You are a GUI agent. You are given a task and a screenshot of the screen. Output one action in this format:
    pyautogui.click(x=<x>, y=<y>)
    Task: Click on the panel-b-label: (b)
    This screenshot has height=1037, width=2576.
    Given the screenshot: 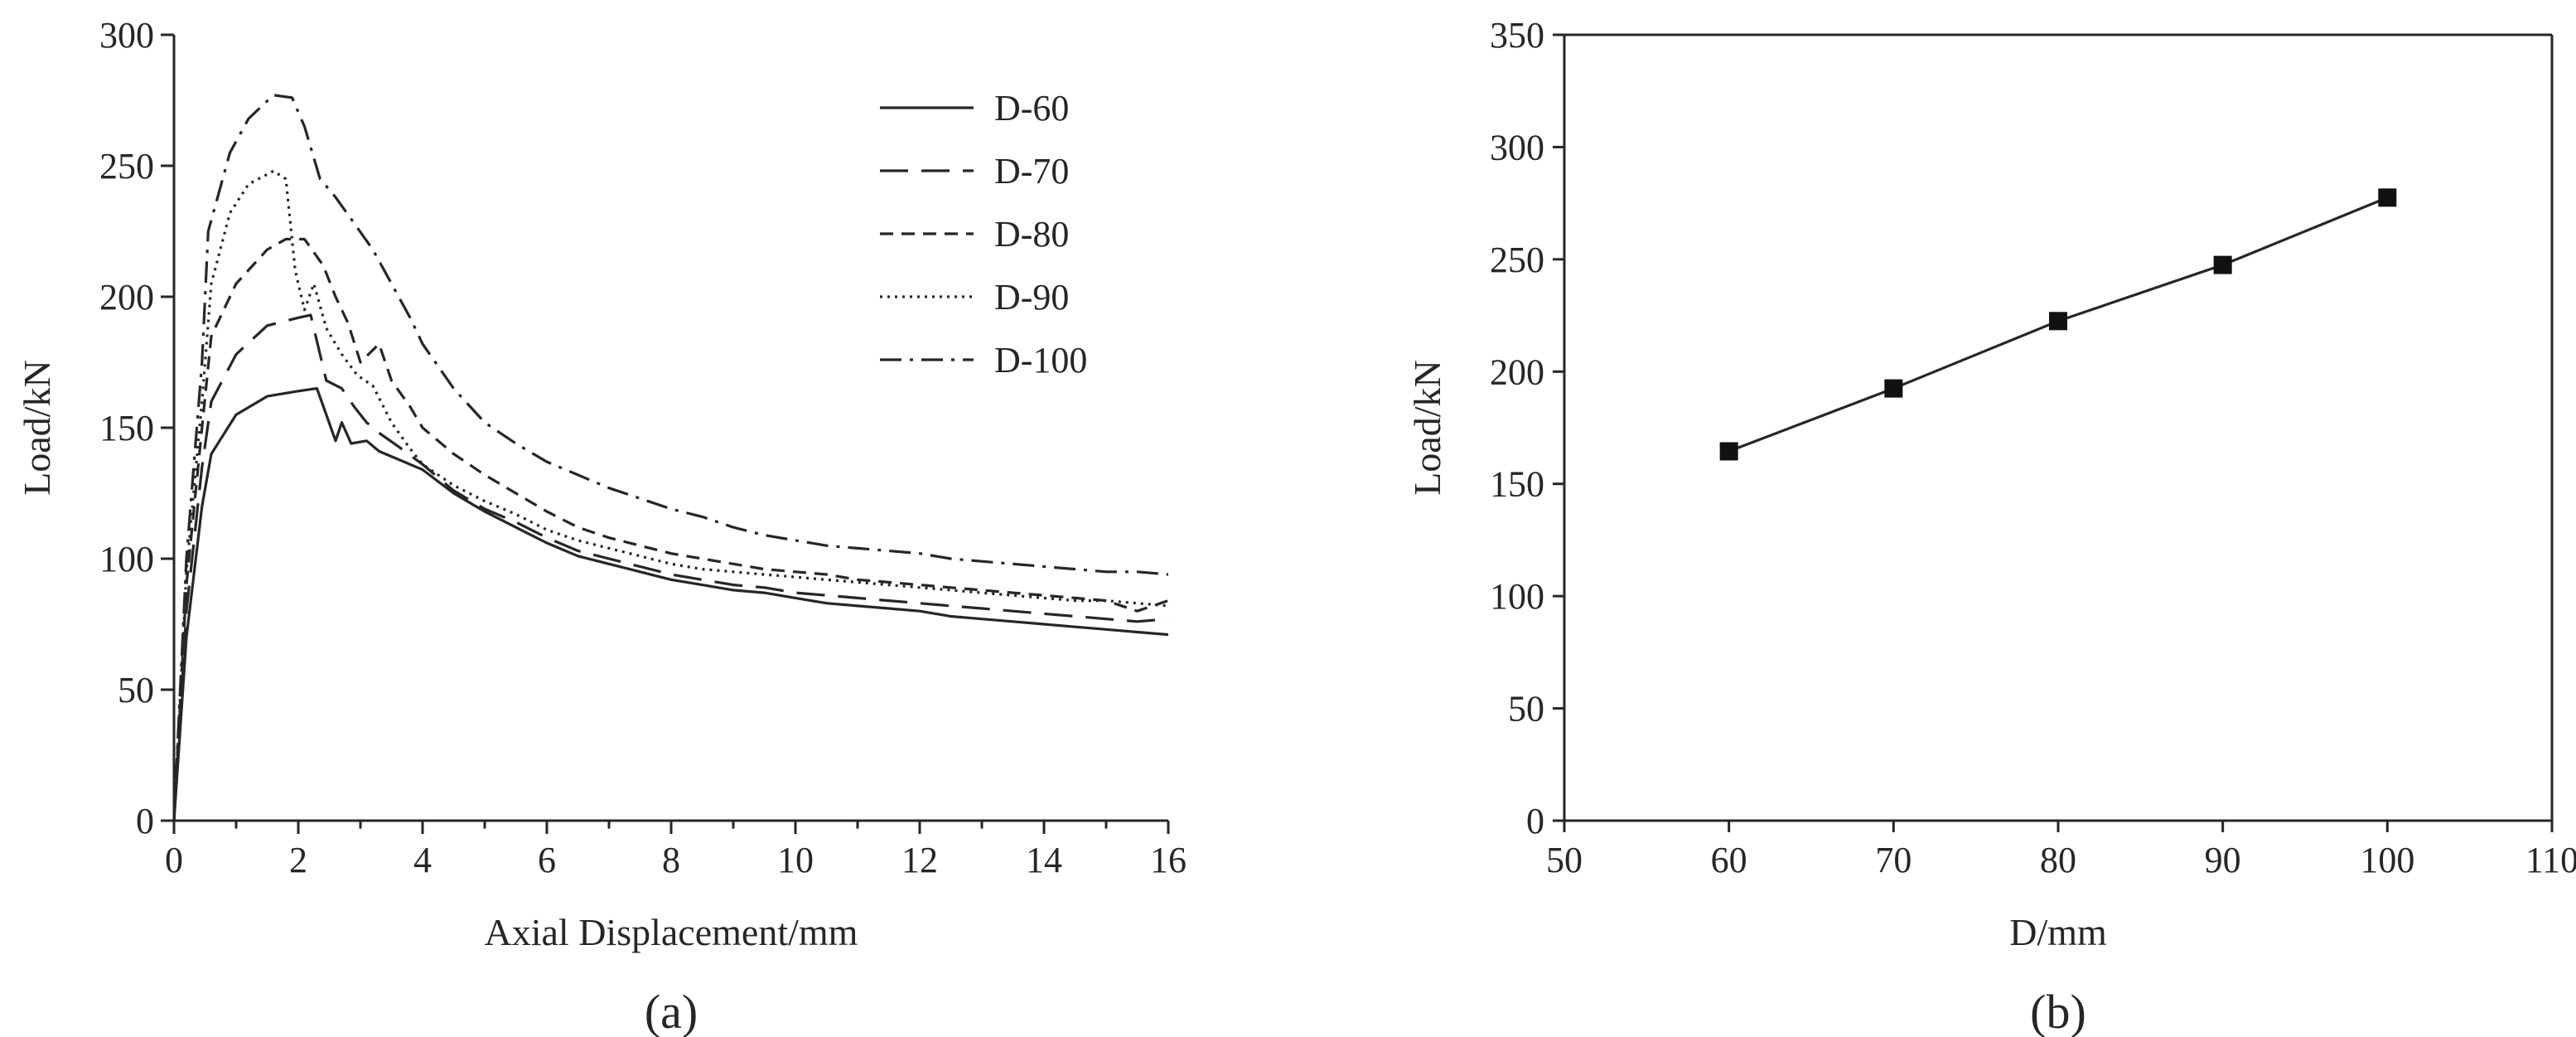 What is the action you would take?
    pyautogui.click(x=2058, y=1011)
    